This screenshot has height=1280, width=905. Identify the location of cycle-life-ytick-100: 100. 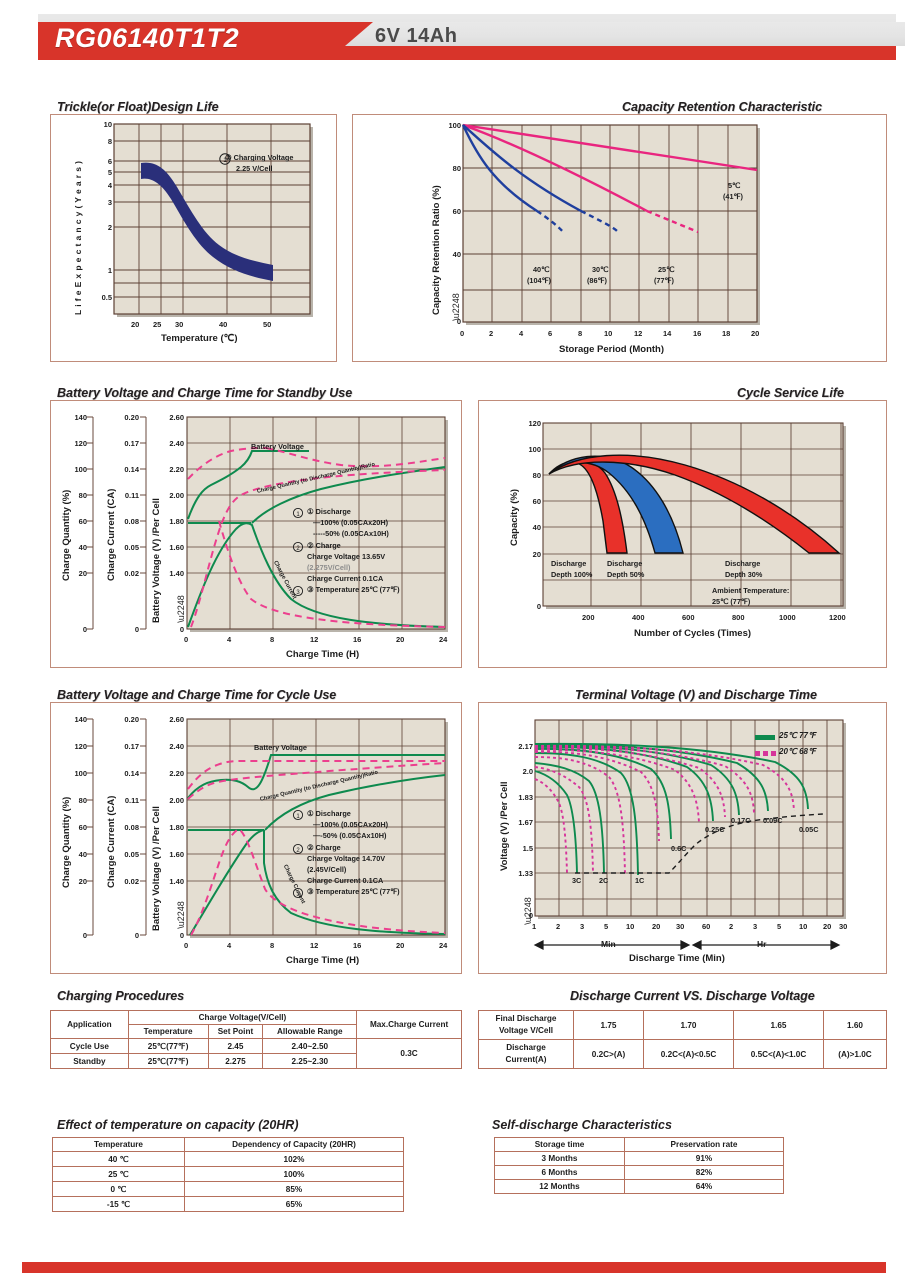
(534, 449).